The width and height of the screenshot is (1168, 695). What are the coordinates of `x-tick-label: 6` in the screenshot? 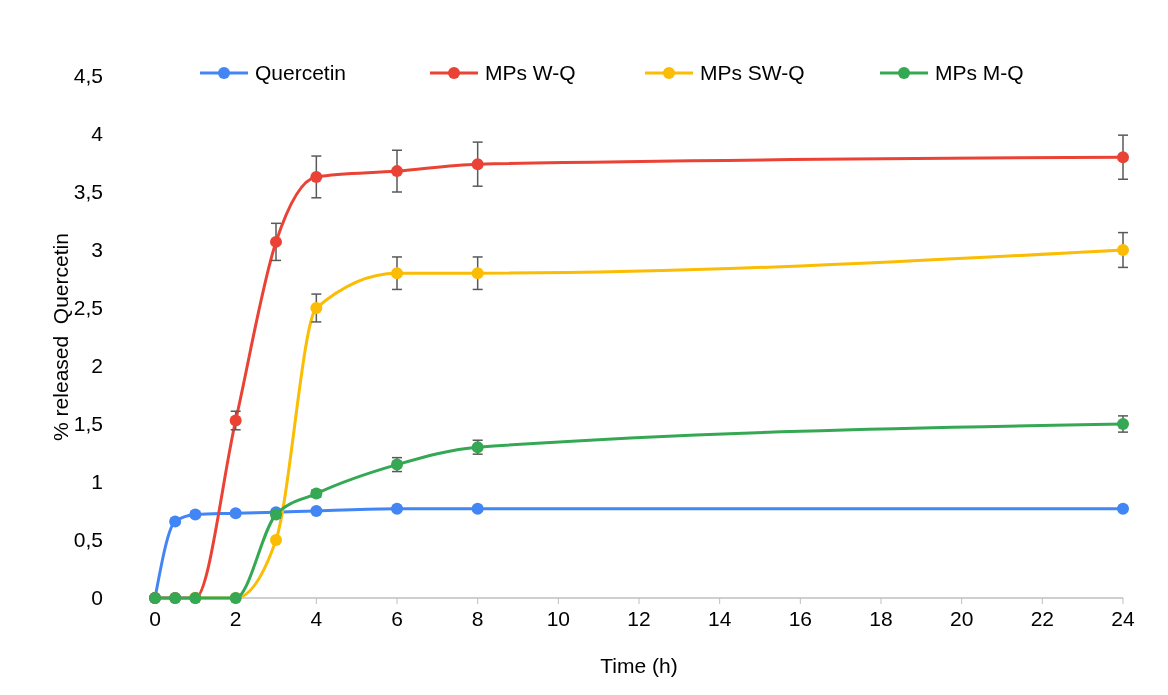 It's located at (397, 618).